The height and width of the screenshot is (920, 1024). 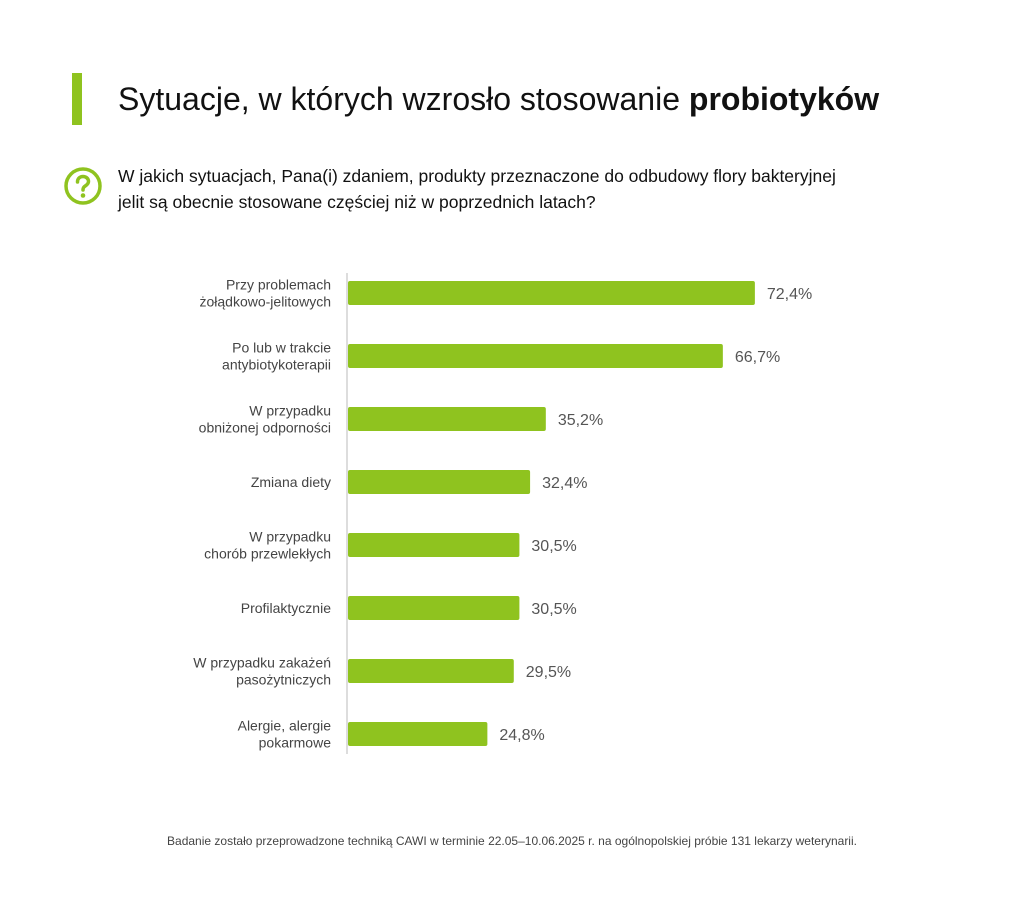 What do you see at coordinates (285, 734) in the screenshot?
I see `category-label-7: Alergie, alergie pokarmowe` at bounding box center [285, 734].